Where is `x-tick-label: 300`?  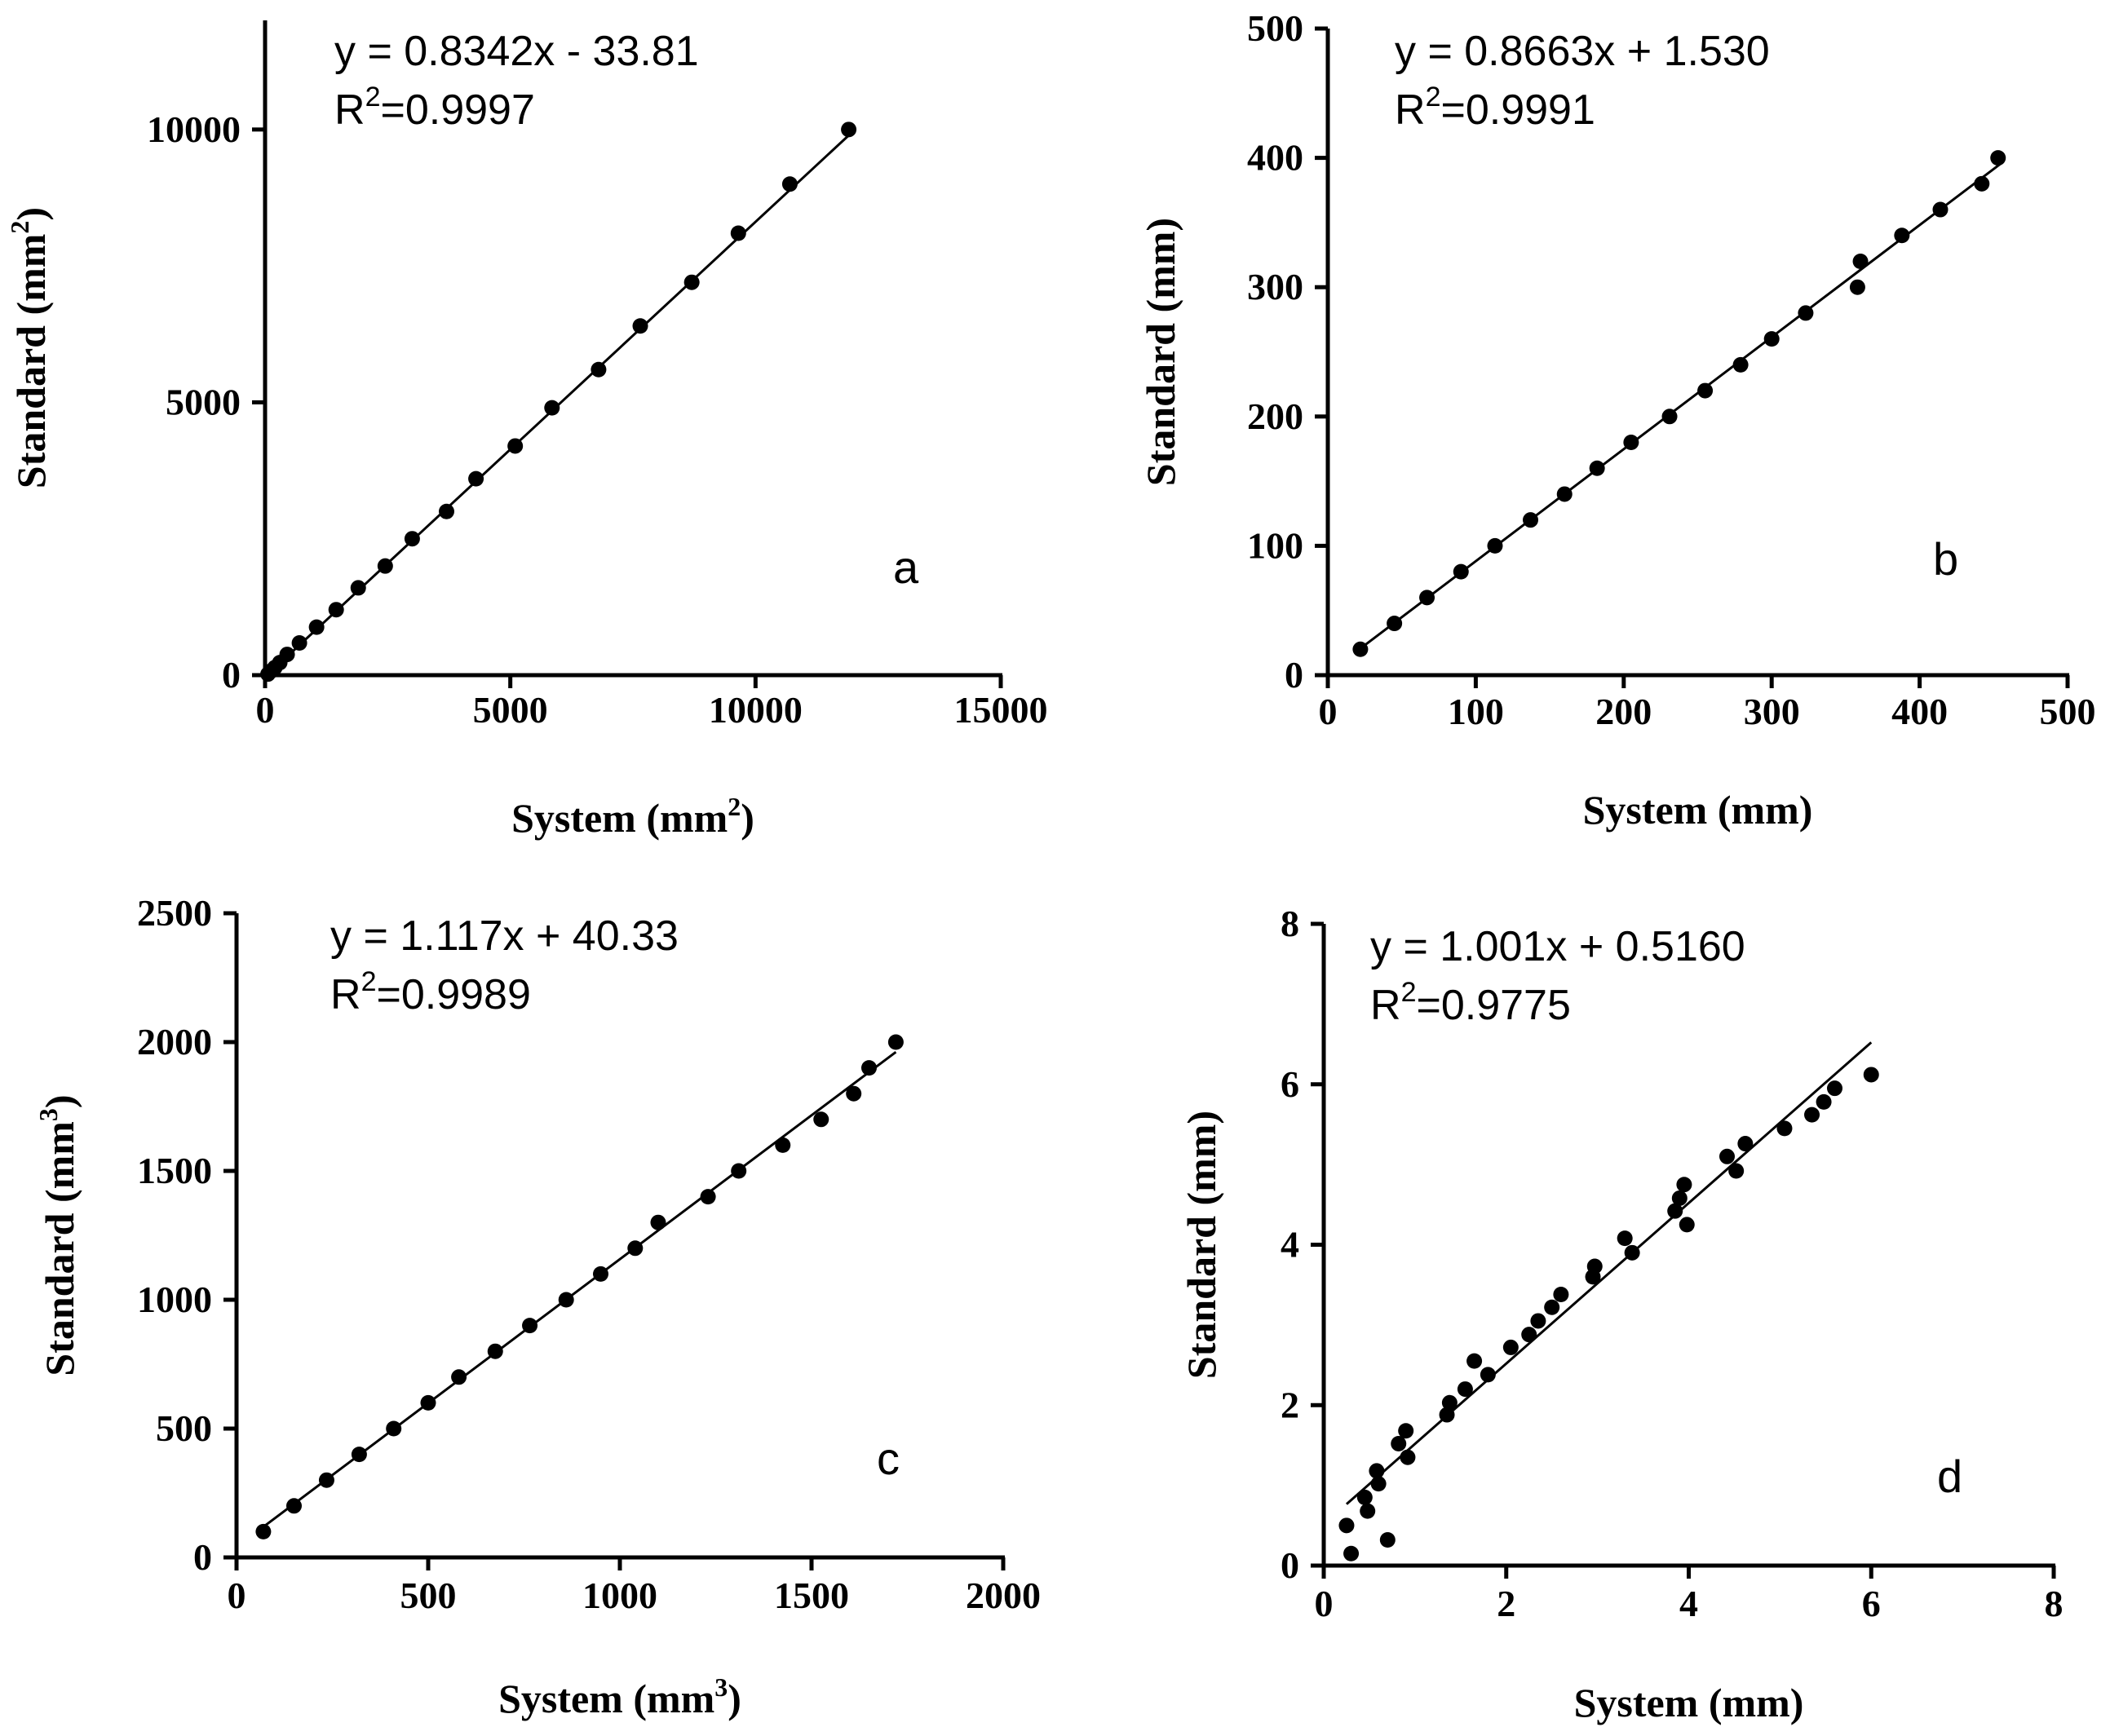
x-tick-label: 300 is located at coordinates (1772, 711).